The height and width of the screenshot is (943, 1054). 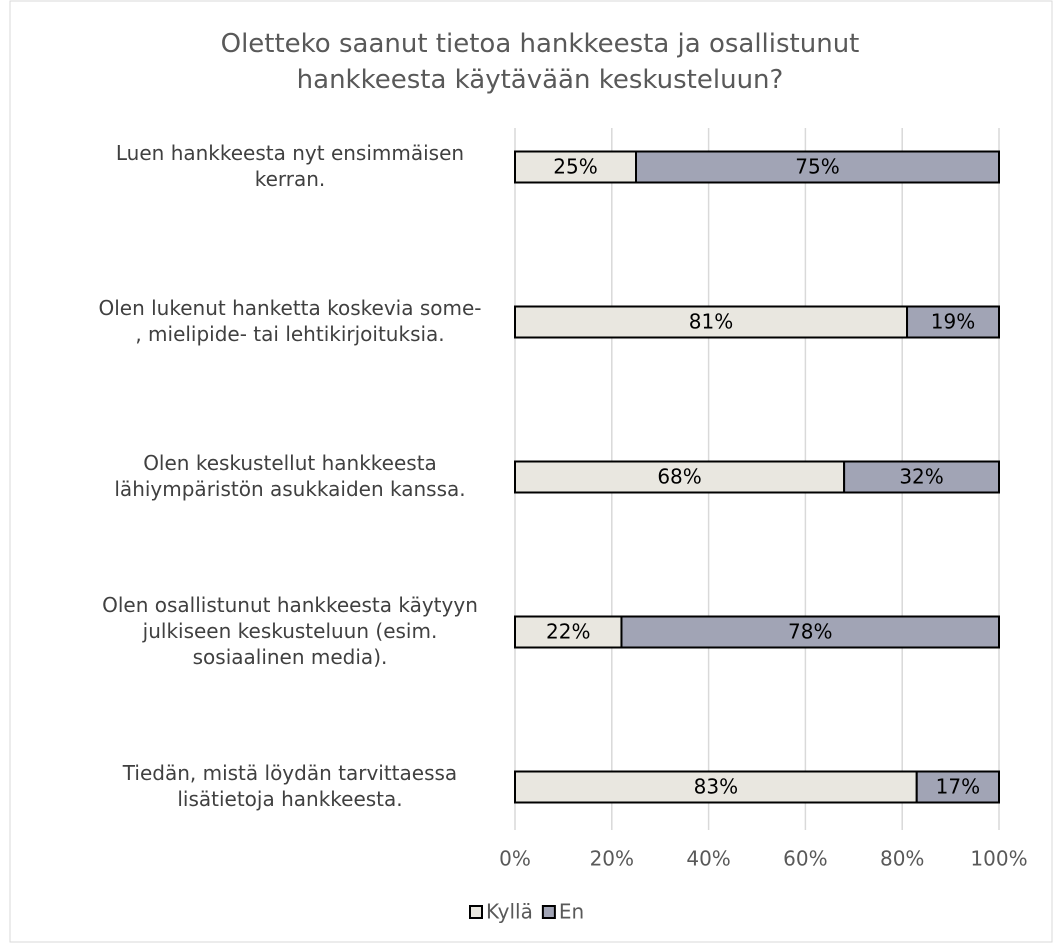 I want to click on legend-label: Kyllä, so click(x=509, y=912).